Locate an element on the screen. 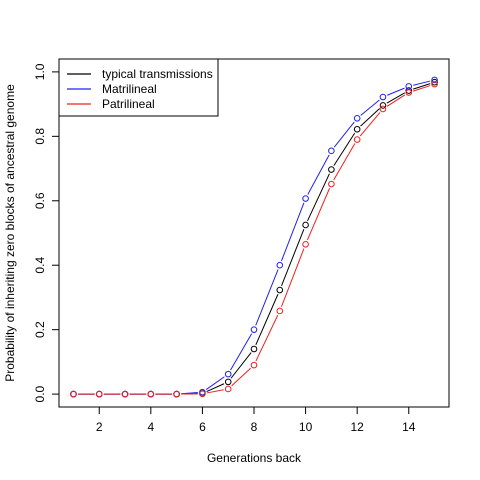 The height and width of the screenshot is (480, 480). x-tick-label: 4 is located at coordinates (150, 427).